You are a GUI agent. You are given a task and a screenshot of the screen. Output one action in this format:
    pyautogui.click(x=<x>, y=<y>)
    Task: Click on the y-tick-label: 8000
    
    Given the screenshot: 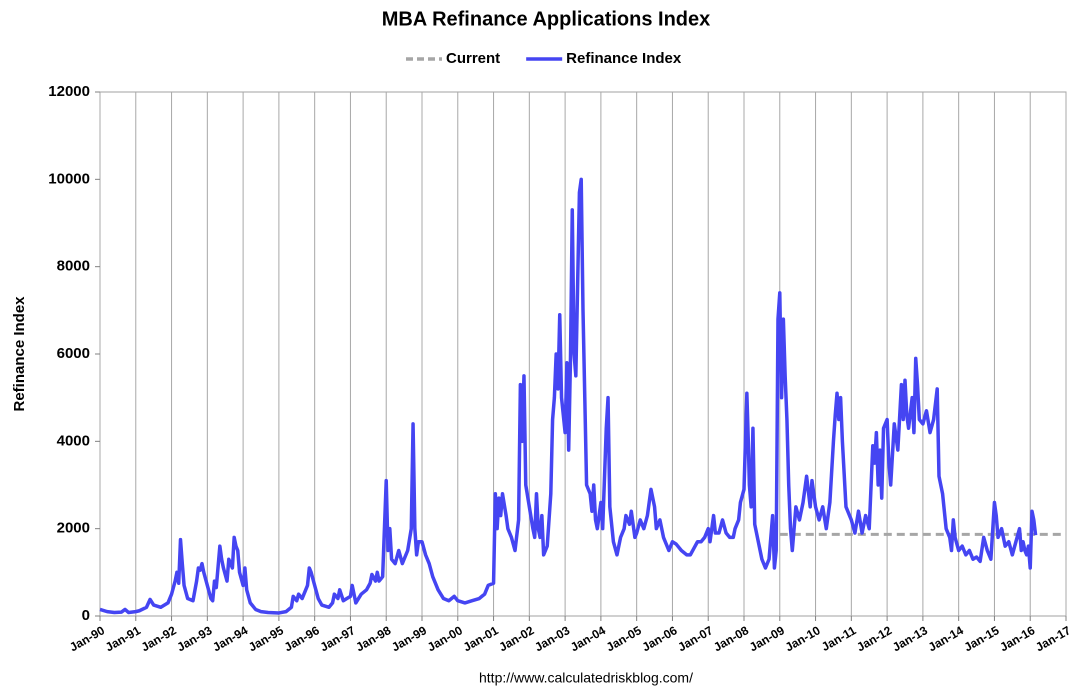 What is the action you would take?
    pyautogui.click(x=73, y=266)
    